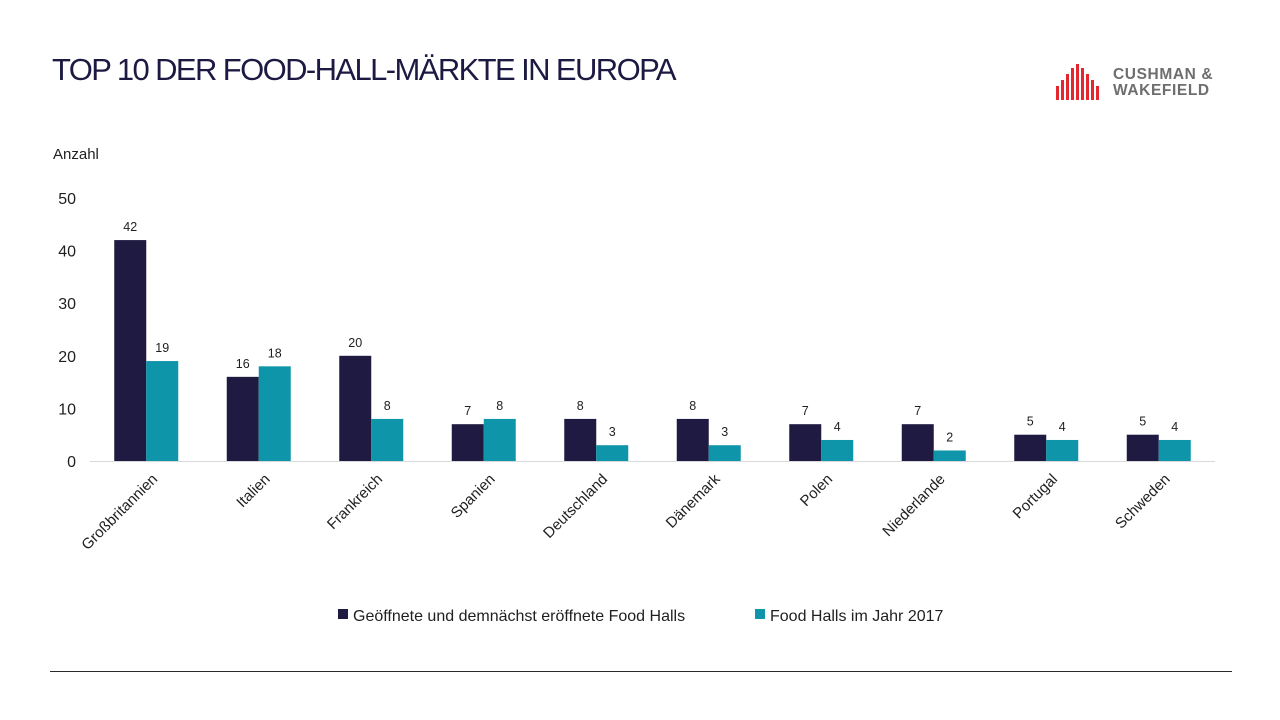 This screenshot has height=720, width=1280. Describe the element at coordinates (816, 490) in the screenshot. I see `x-tick-label: Polen` at that location.